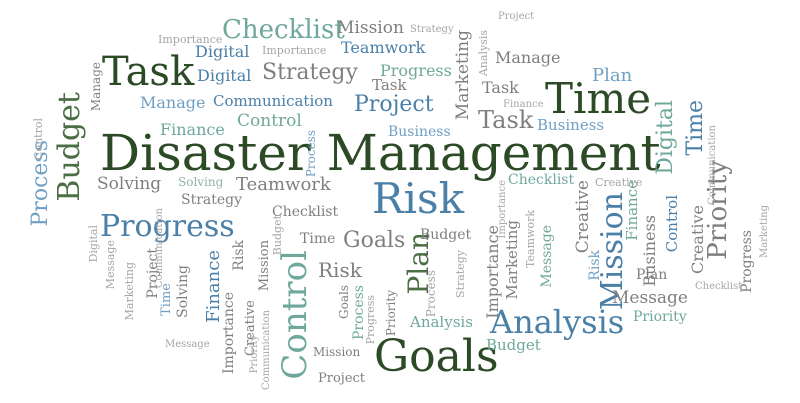  What do you see at coordinates (632, 210) in the screenshot?
I see `word-finance-vertical: Finance` at bounding box center [632, 210].